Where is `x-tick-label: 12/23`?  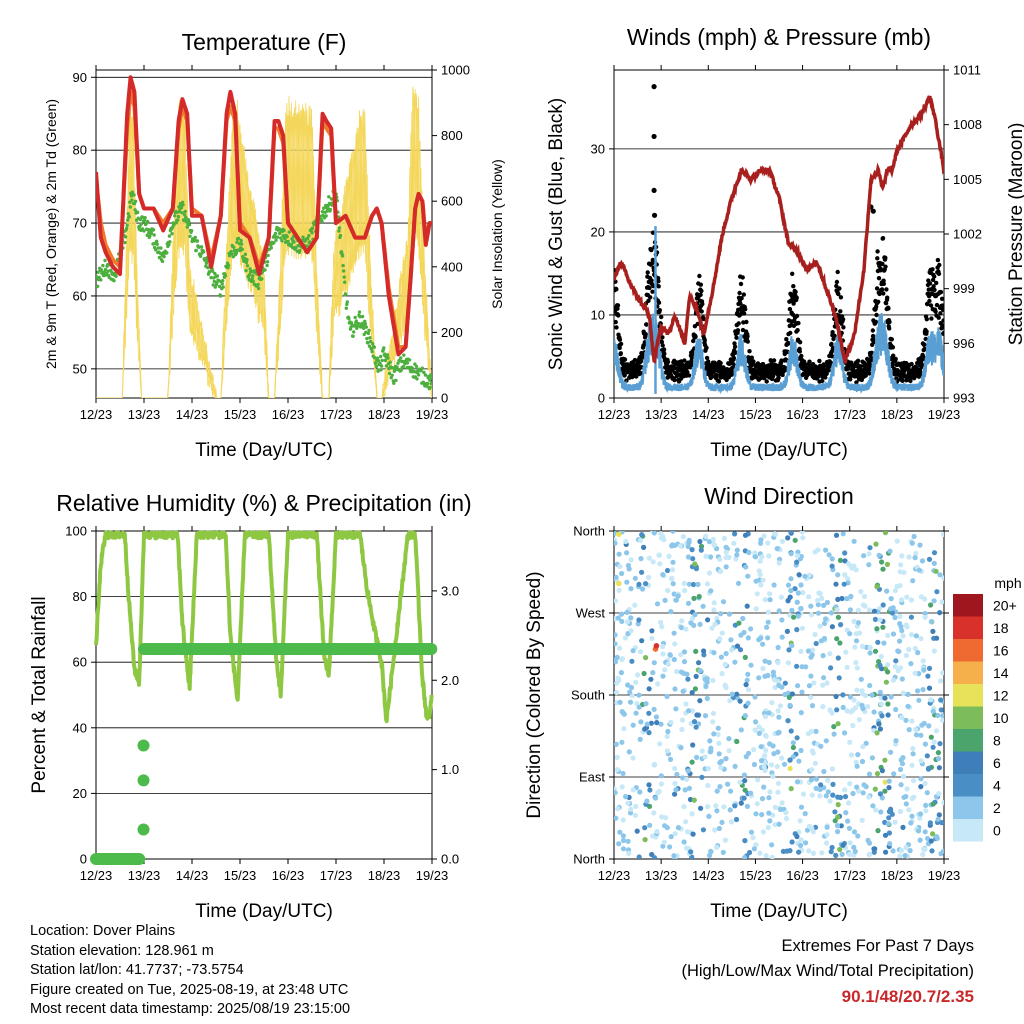 x-tick-label: 12/23 is located at coordinates (614, 875).